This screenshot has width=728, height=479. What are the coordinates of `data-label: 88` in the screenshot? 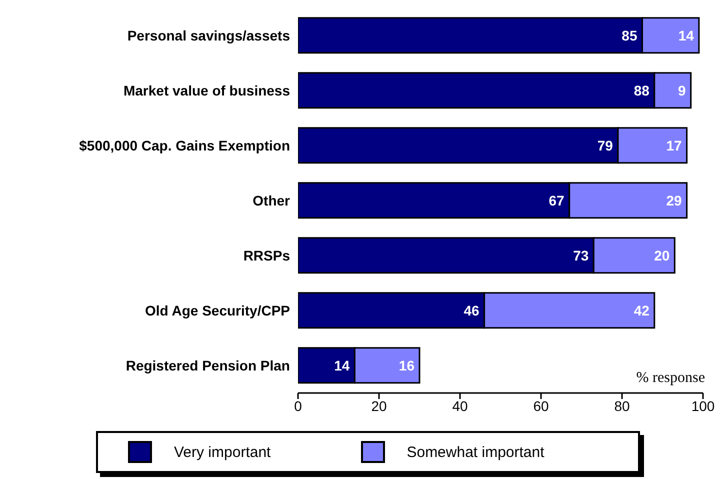 It's located at (642, 90).